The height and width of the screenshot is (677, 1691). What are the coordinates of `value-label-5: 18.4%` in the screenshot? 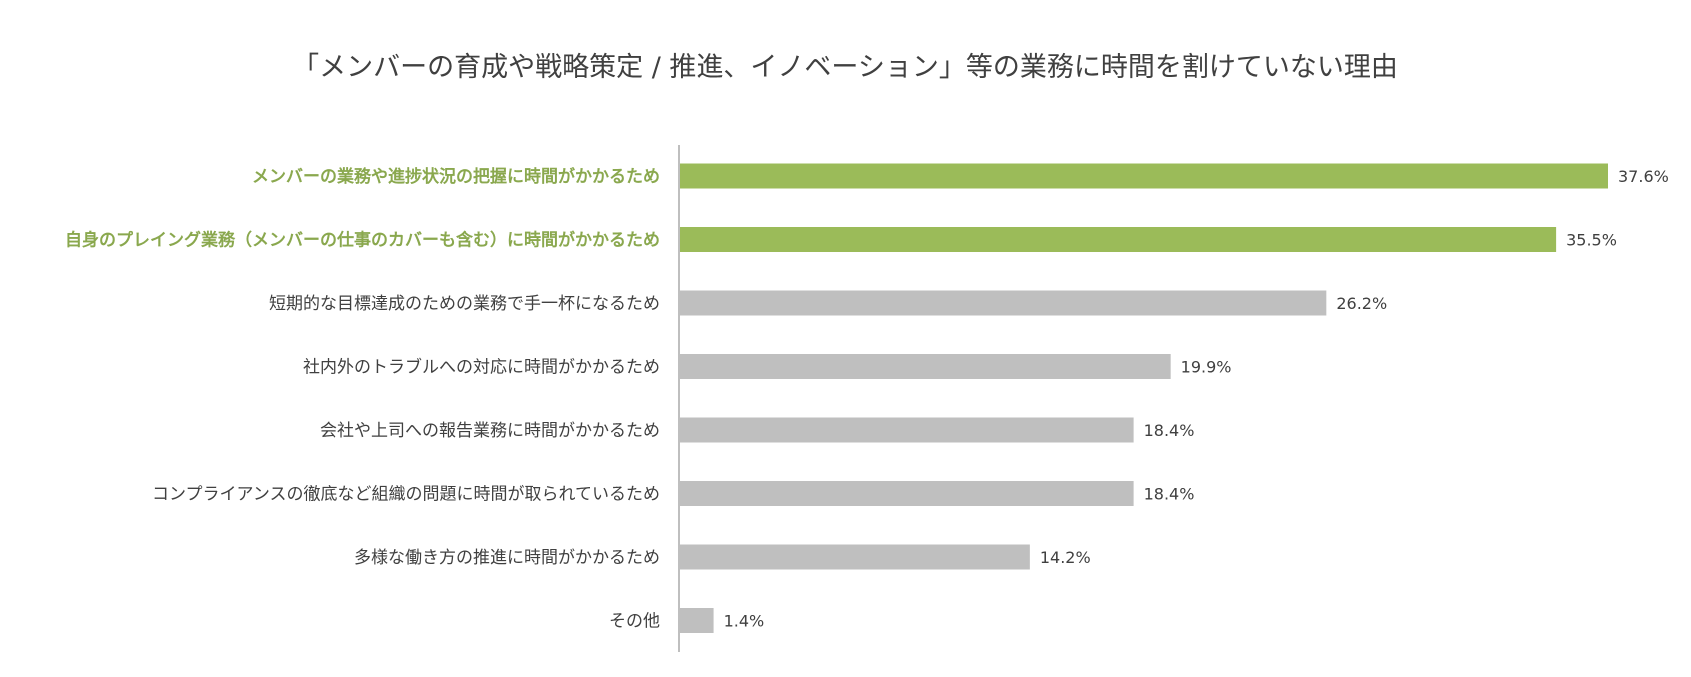 It's located at (1169, 494).